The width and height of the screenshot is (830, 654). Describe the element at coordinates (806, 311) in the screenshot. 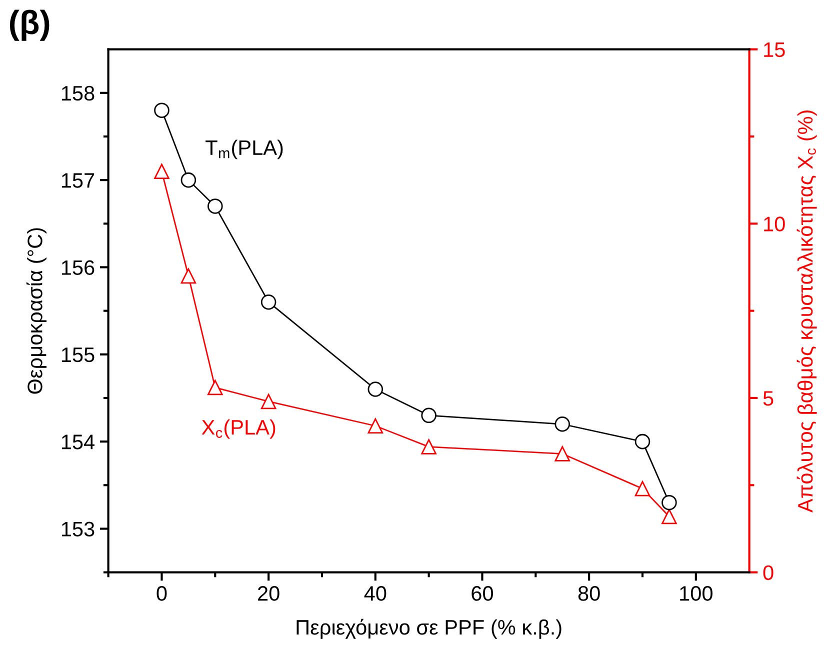

I see `y2-axis-title: Απόλυτος βαθμός κρυσταλλικότητας X$_{c}$ (%)` at that location.